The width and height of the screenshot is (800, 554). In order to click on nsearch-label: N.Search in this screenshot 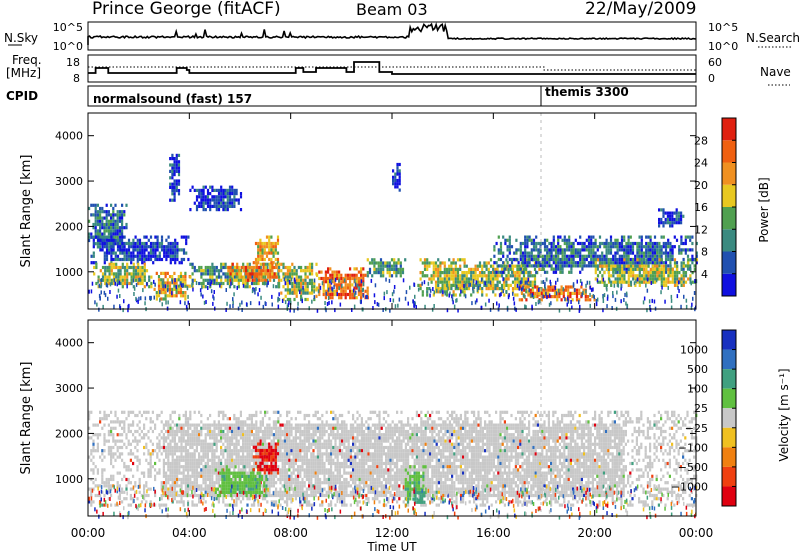, I will do `click(773, 38)`.